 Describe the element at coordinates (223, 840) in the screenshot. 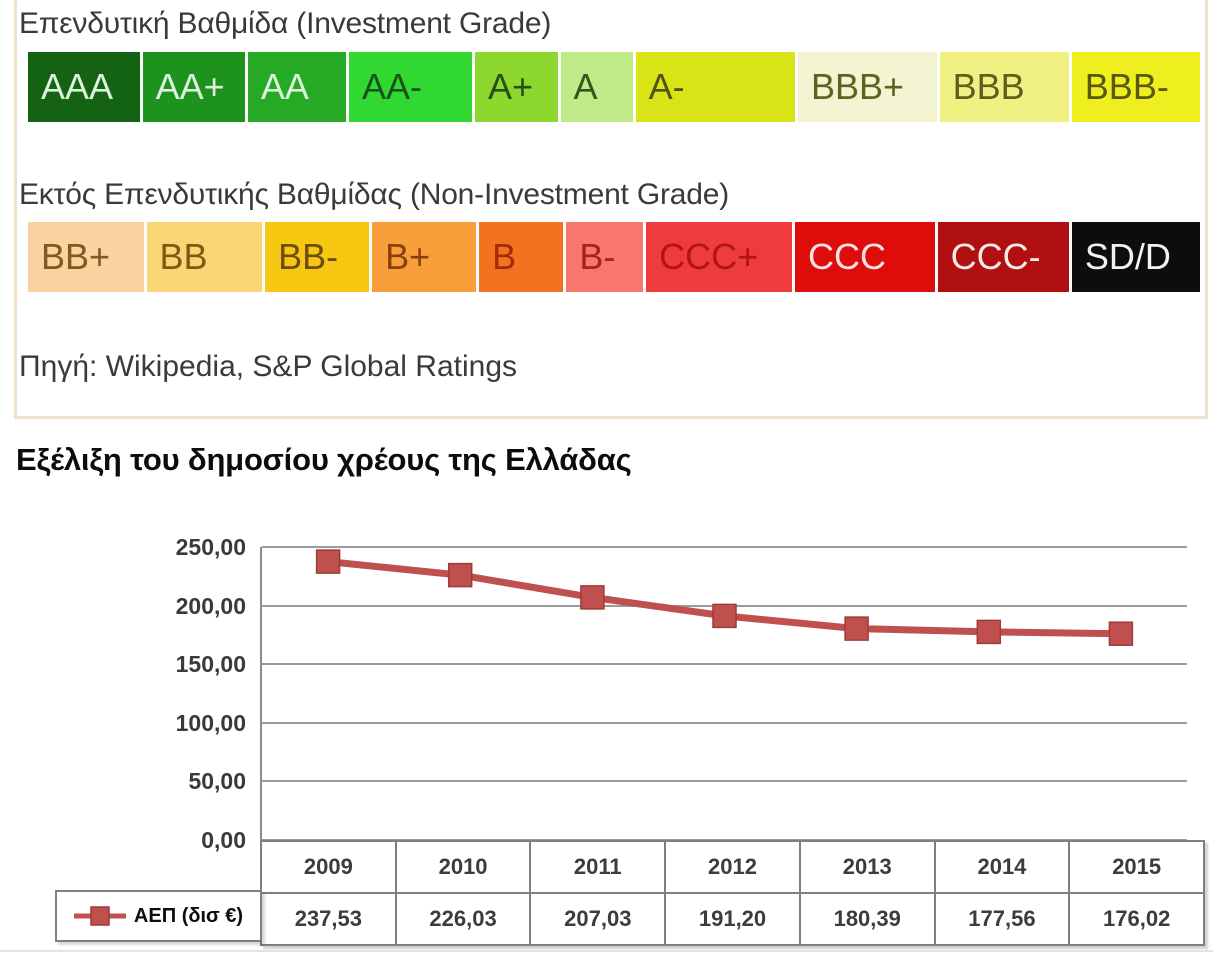

I see `y-tick-0_00: 0,00` at that location.